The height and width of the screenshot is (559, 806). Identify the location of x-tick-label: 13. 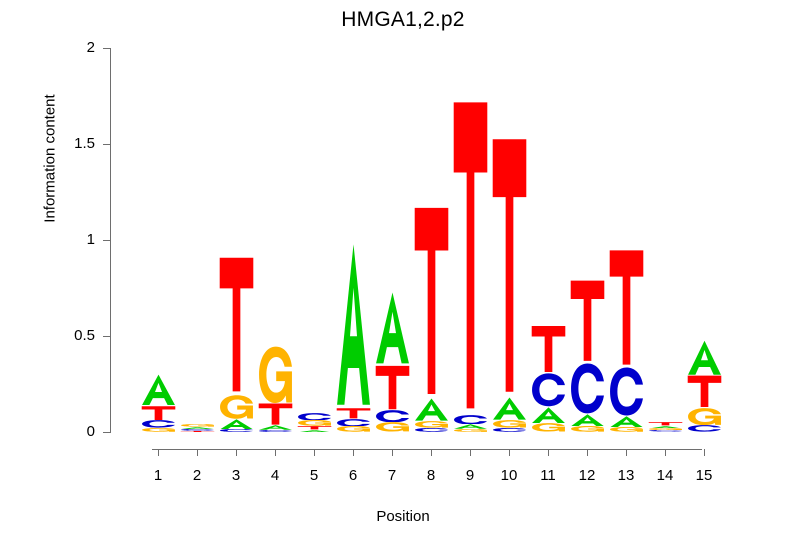
(626, 475).